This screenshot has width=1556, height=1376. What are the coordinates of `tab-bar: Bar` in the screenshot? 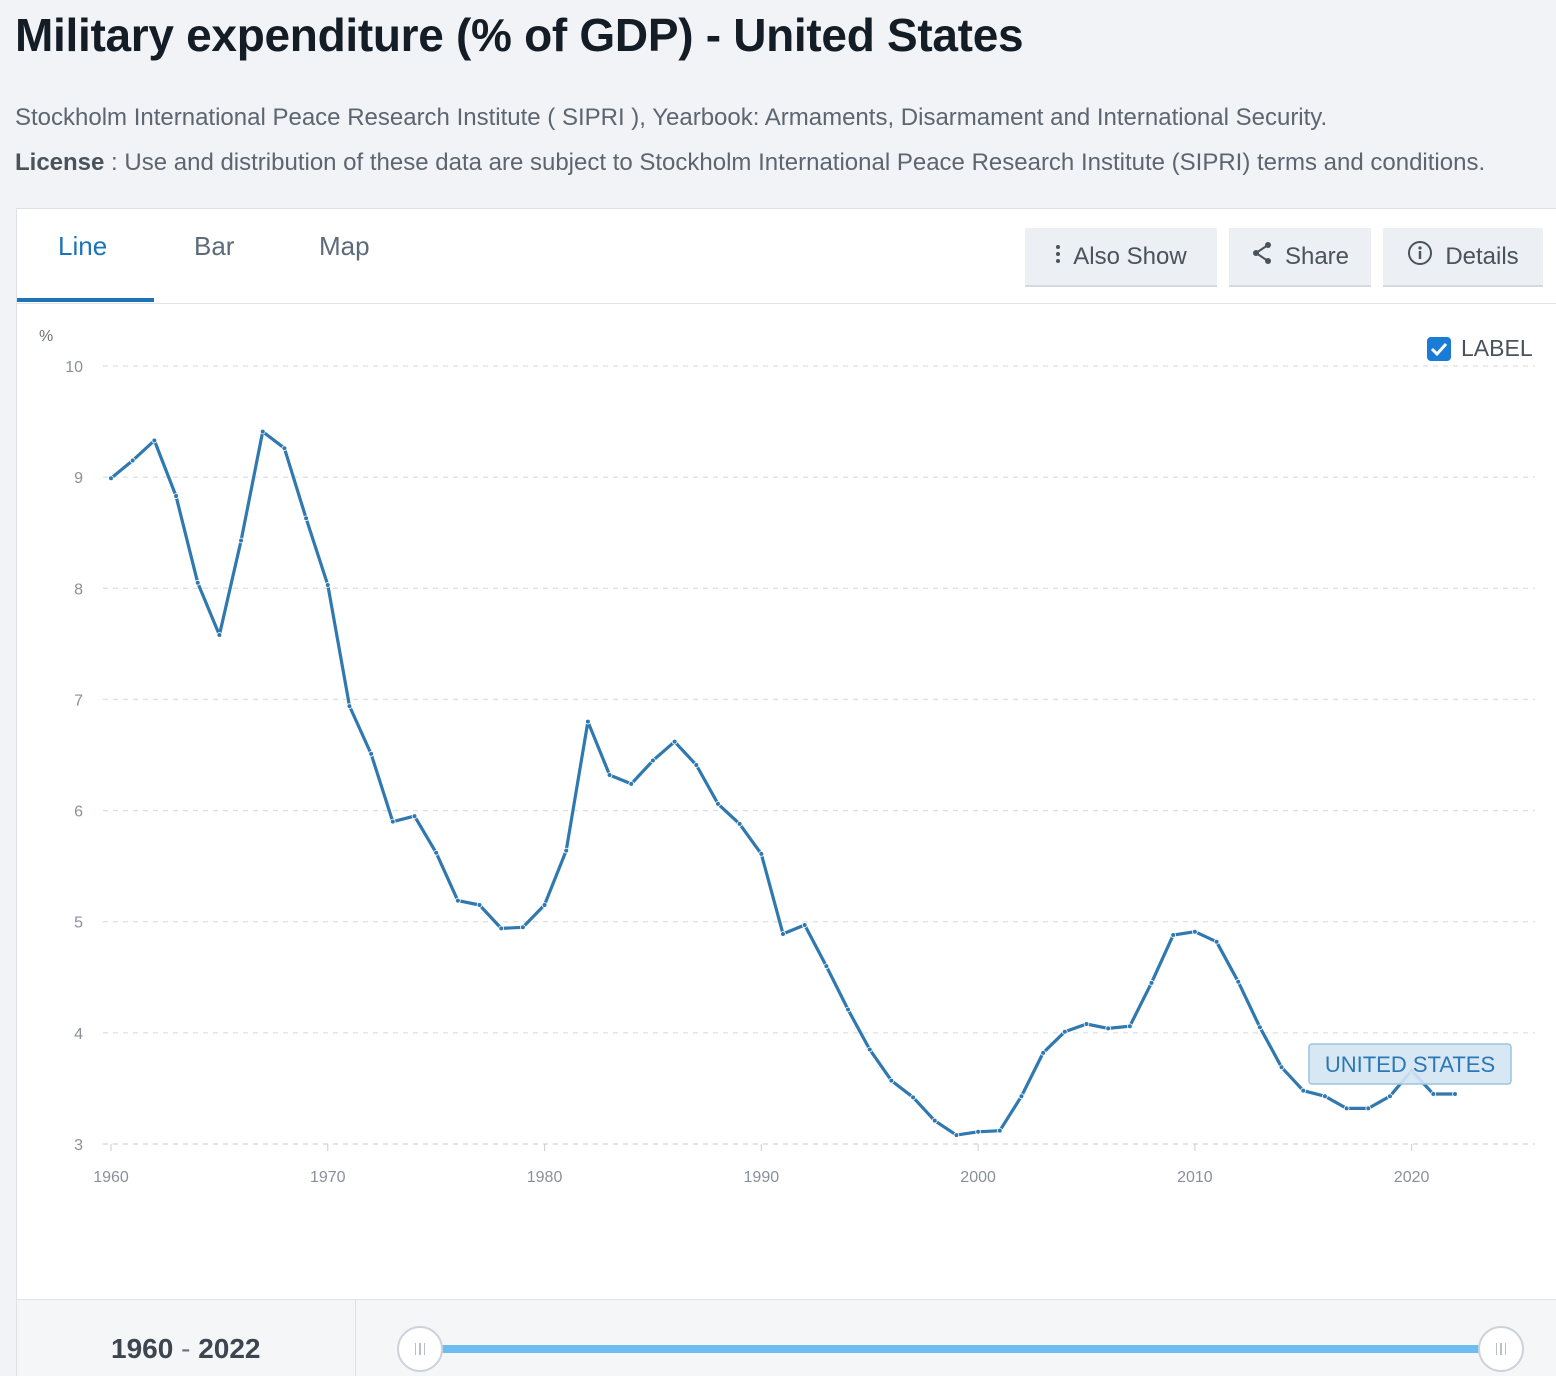 It's located at (214, 246).